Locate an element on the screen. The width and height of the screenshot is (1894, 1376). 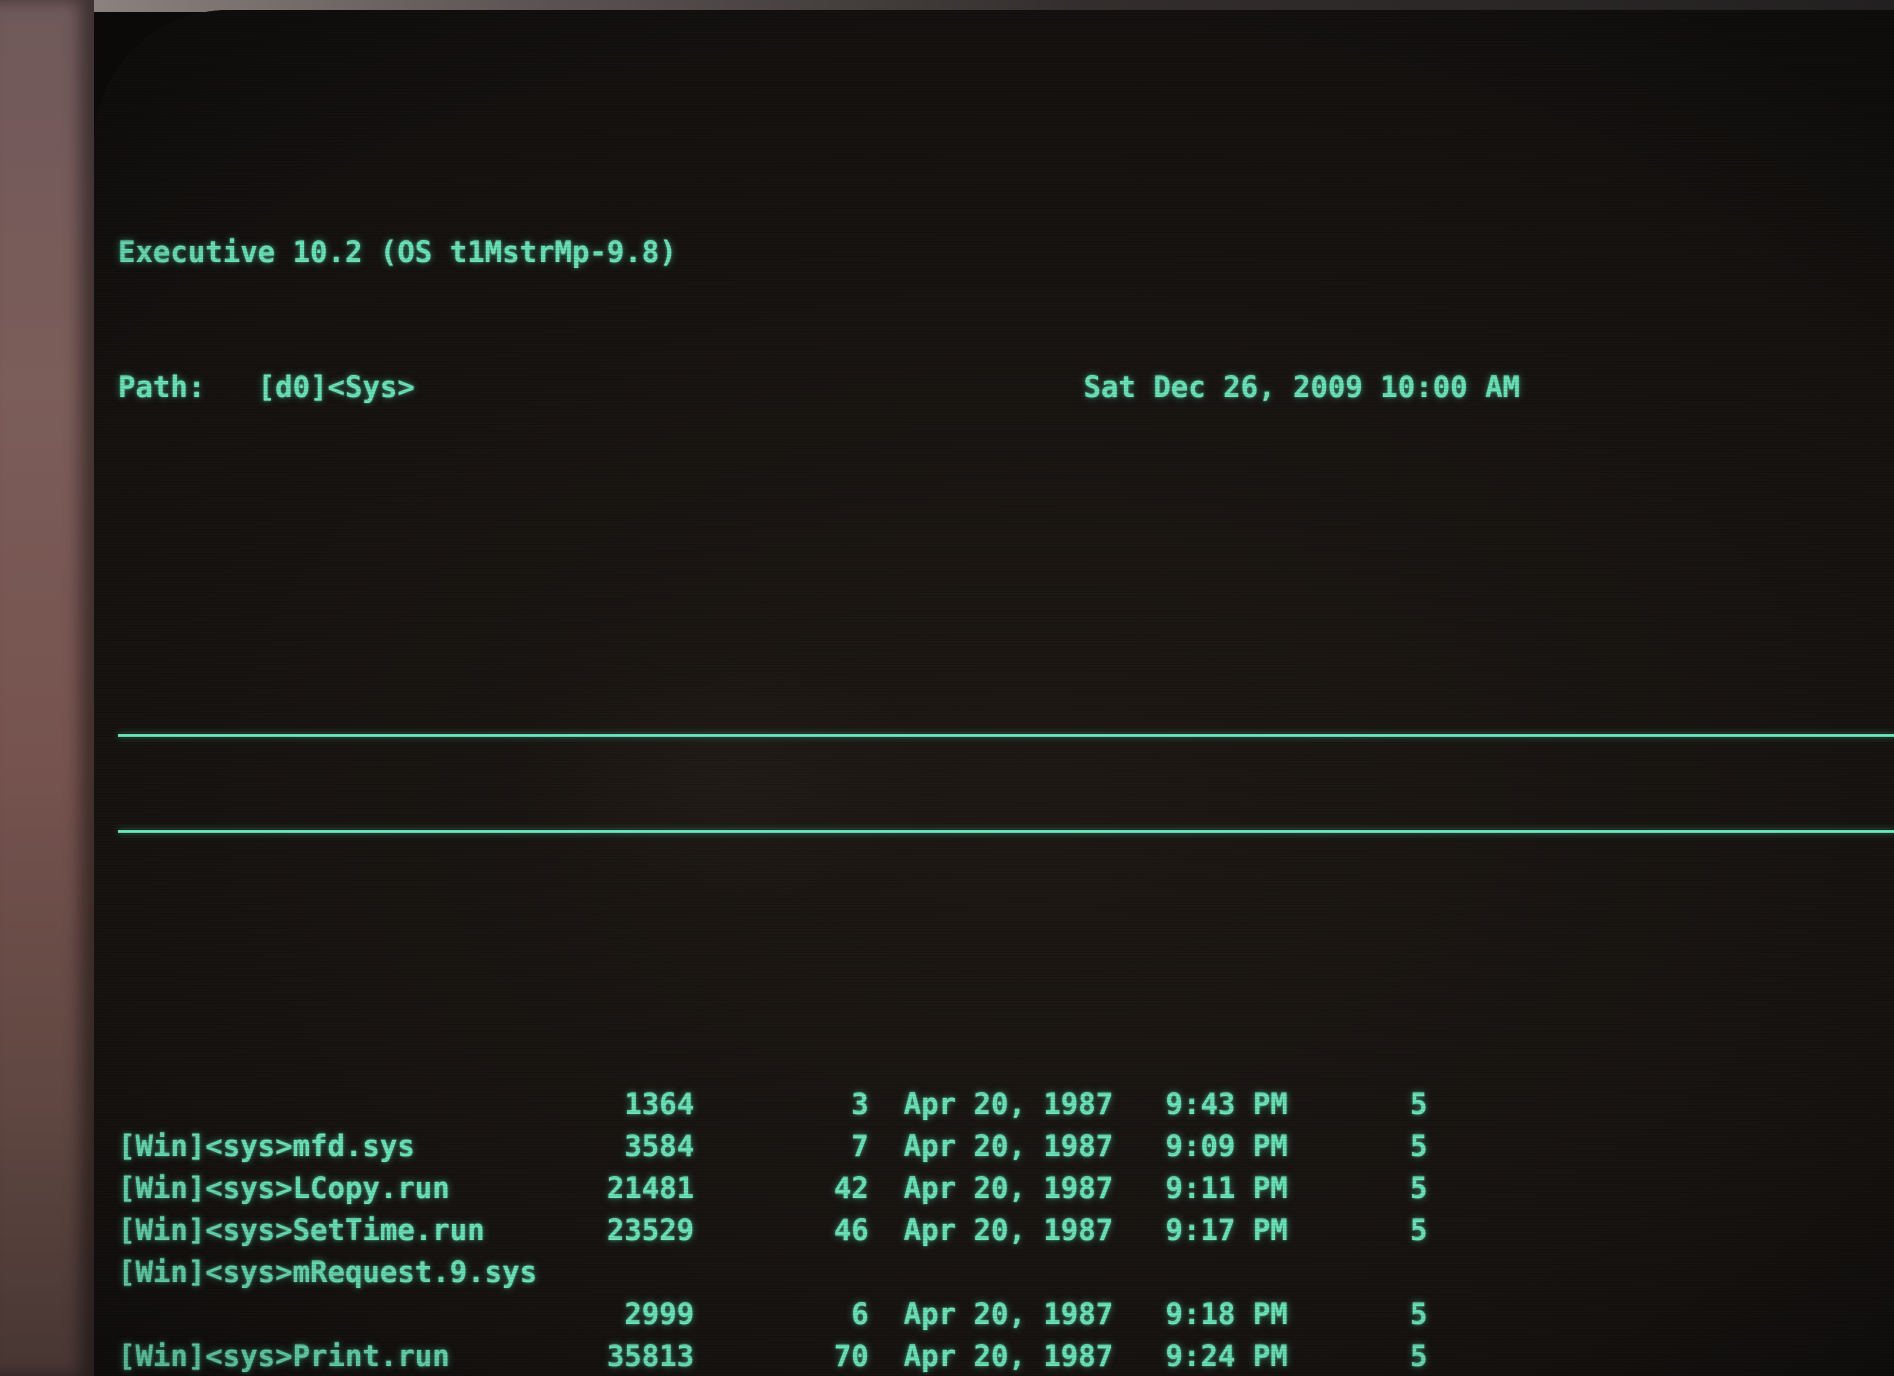
col-pages: 46 is located at coordinates (851, 1230).